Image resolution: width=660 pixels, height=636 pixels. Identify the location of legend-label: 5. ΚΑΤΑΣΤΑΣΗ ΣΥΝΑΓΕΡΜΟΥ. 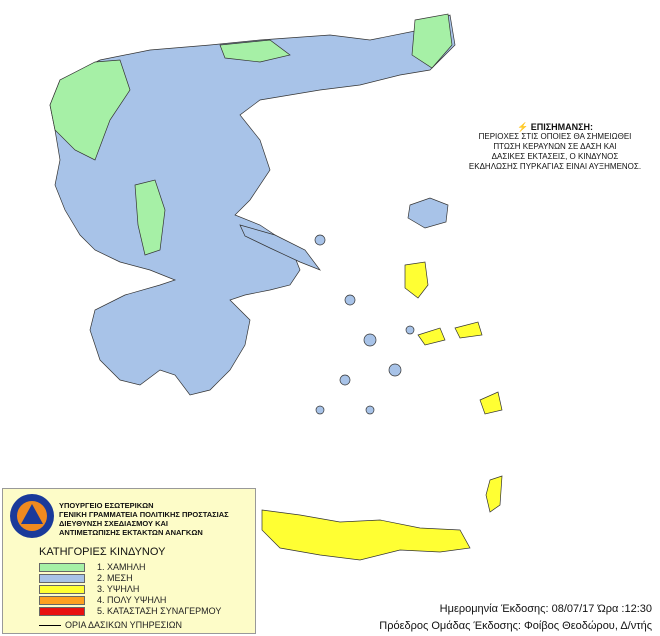
(159, 611).